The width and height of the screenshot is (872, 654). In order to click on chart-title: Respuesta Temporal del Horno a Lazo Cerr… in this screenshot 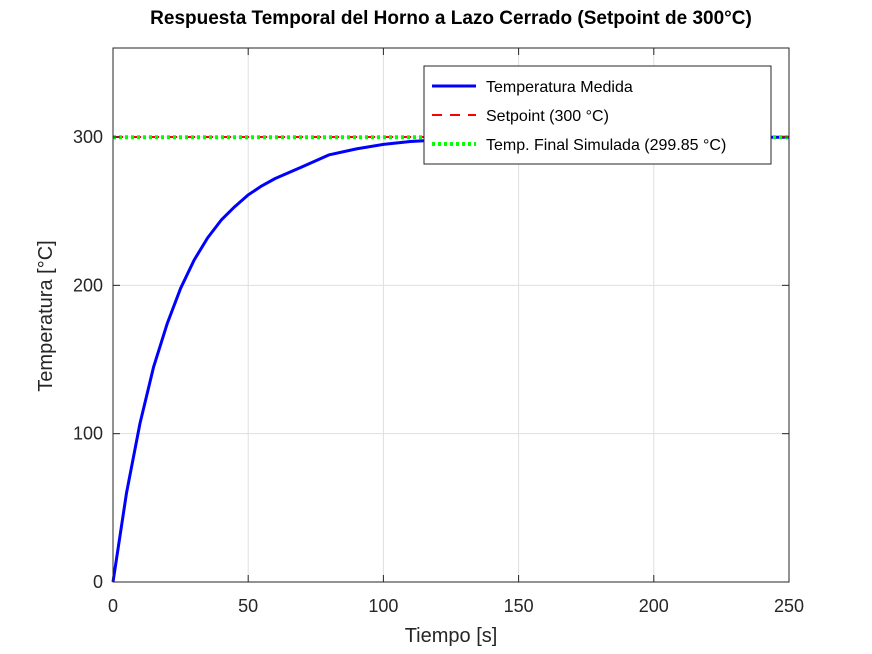, I will do `click(451, 18)`.